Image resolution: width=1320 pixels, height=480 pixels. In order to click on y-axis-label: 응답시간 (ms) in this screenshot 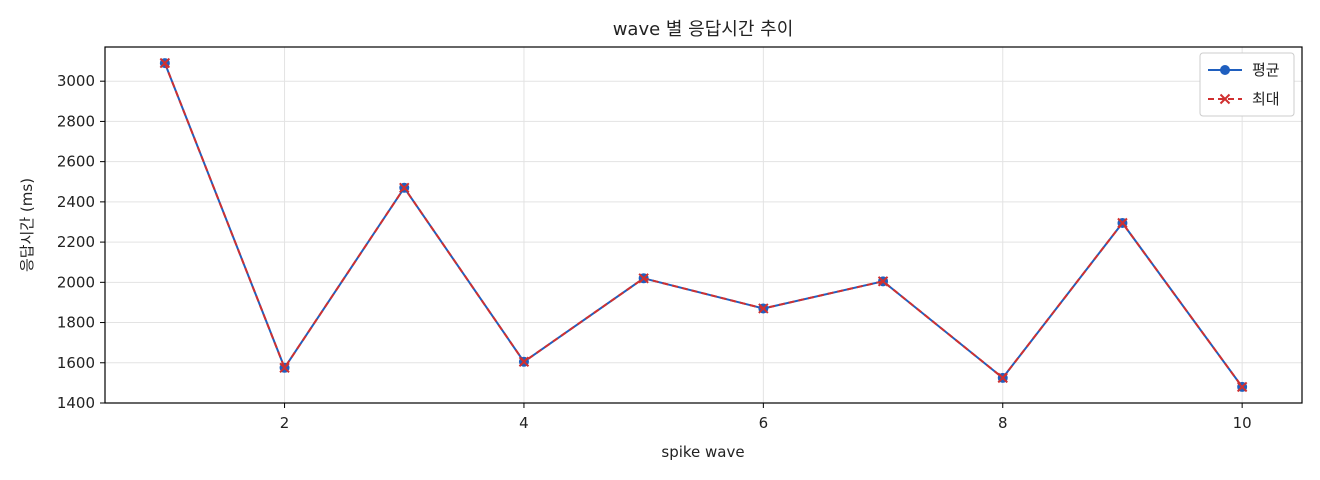, I will do `click(27, 225)`.